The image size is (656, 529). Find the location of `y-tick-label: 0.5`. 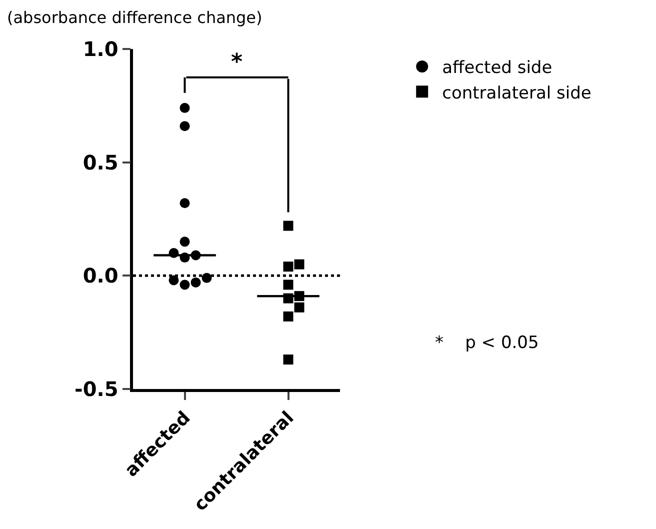

y-tick-label: 0.5 is located at coordinates (100, 162).